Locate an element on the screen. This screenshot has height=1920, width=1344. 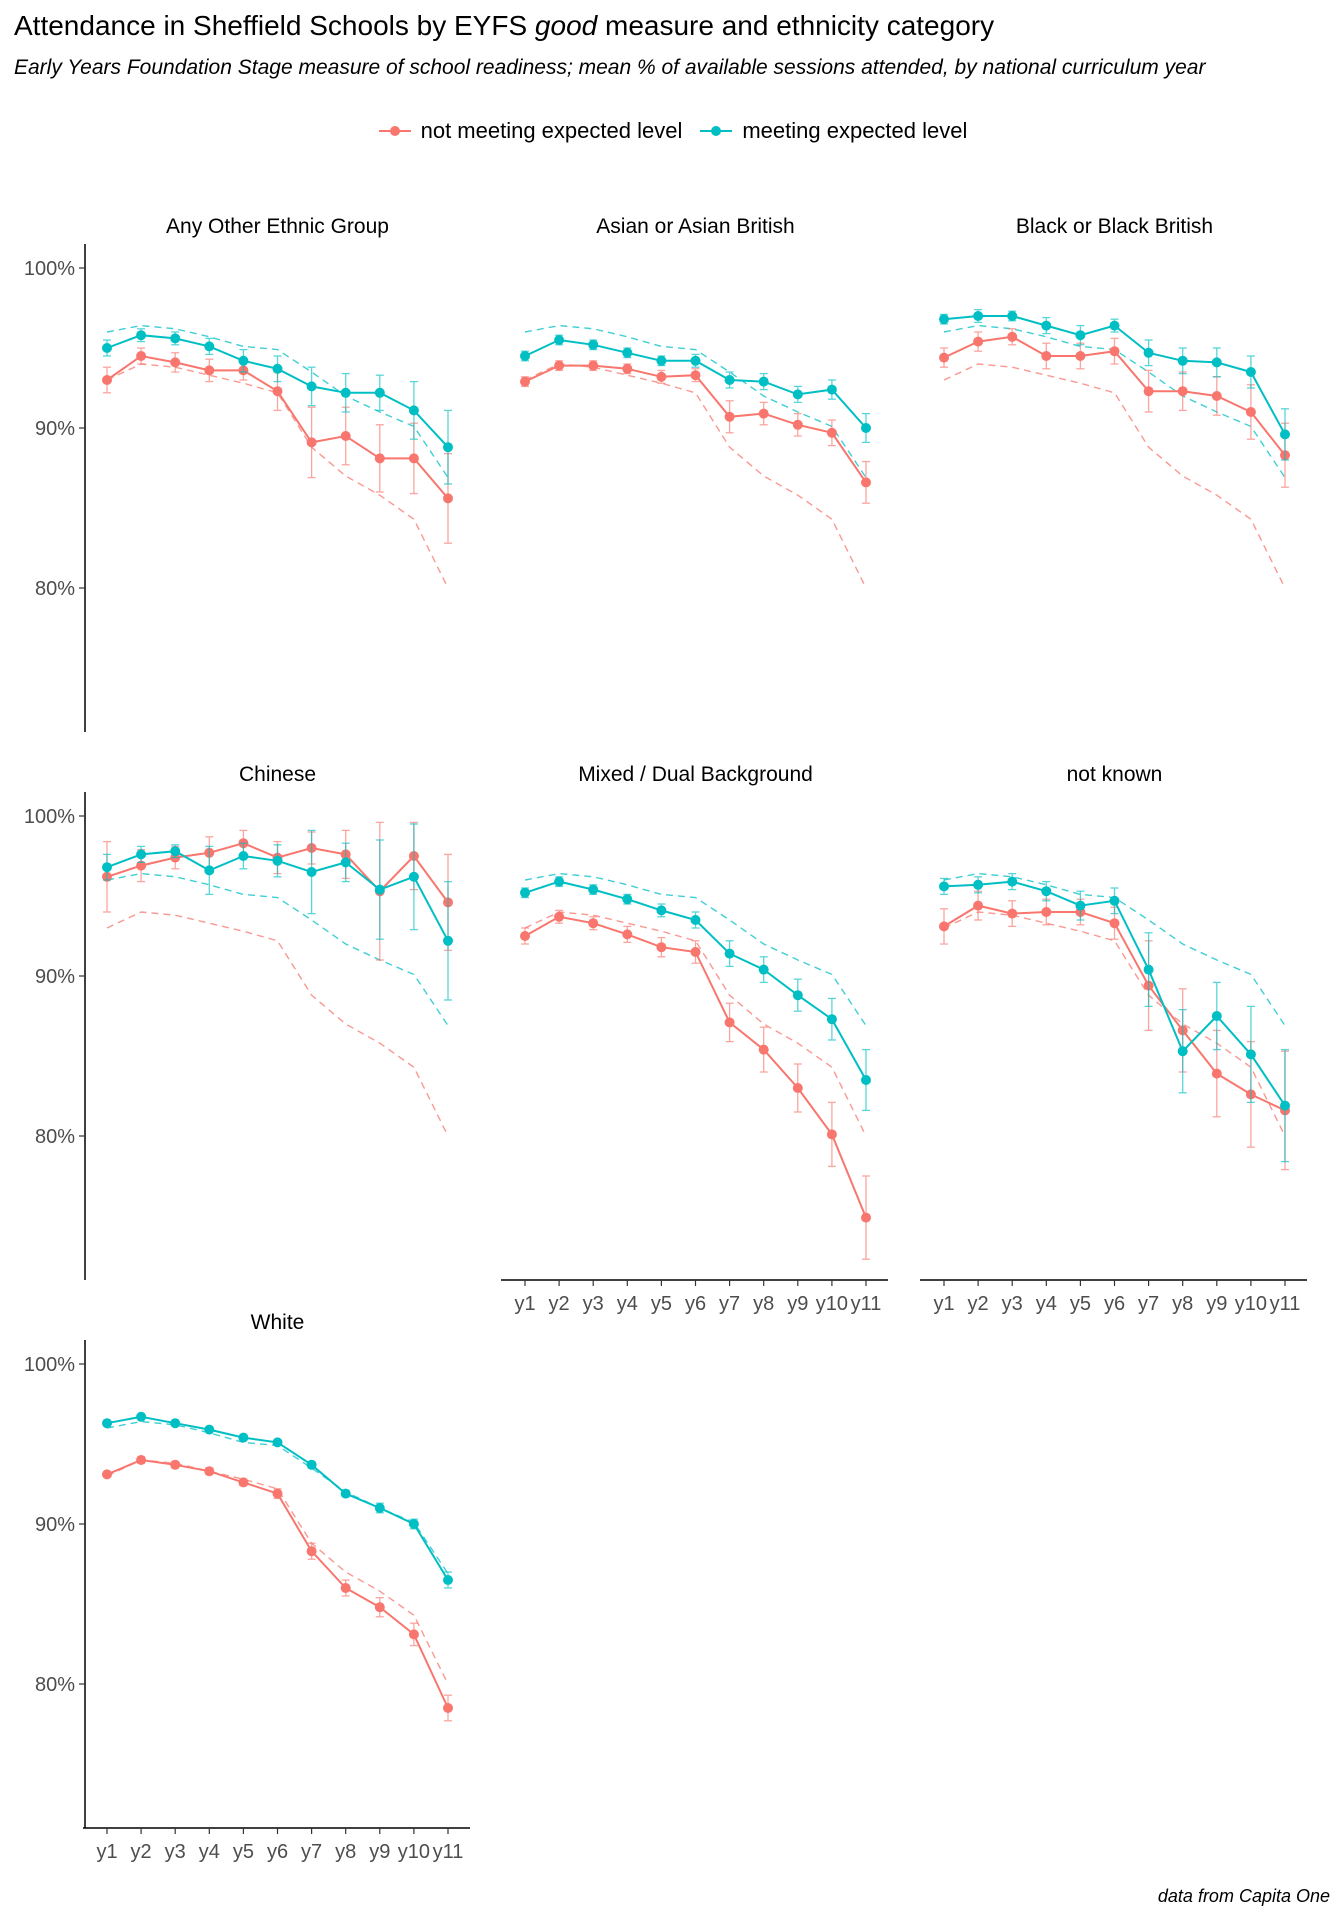
legend-item-meeting: meeting expected level is located at coordinates (832, 131).